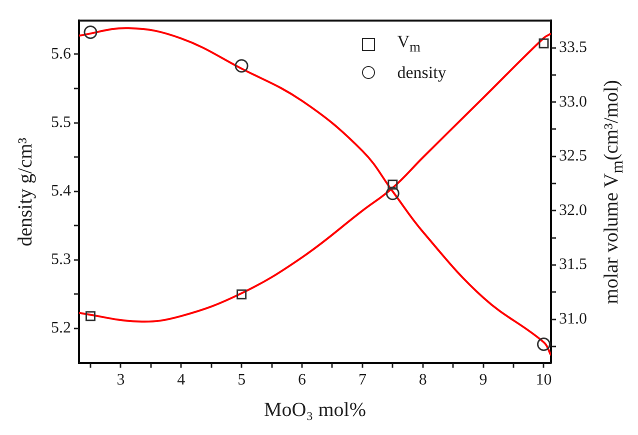 The height and width of the screenshot is (435, 638). What do you see at coordinates (573, 156) in the screenshot?
I see `y2-tick-label: 32.5` at bounding box center [573, 156].